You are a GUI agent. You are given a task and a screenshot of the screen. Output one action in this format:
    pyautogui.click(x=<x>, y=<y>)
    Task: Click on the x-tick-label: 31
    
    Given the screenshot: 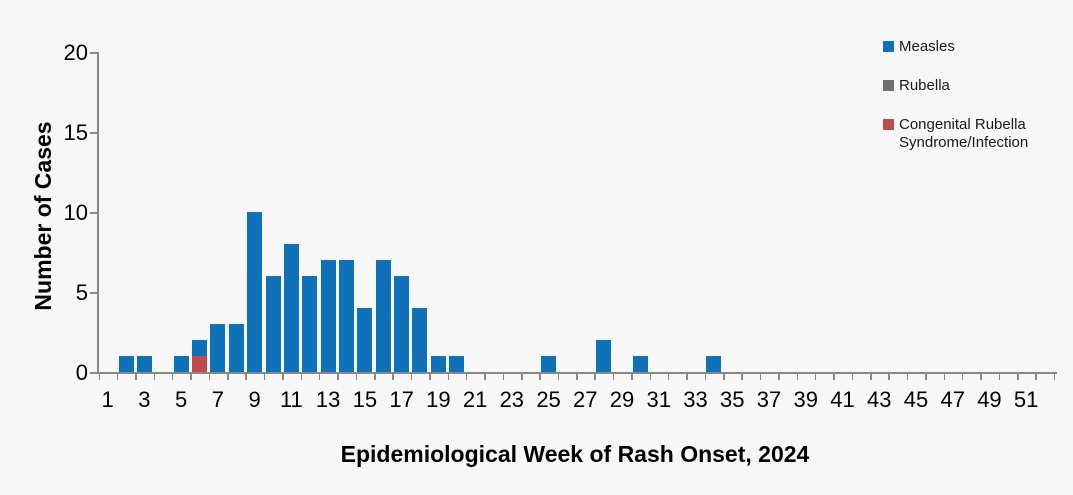 What is the action you would take?
    pyautogui.click(x=659, y=399)
    